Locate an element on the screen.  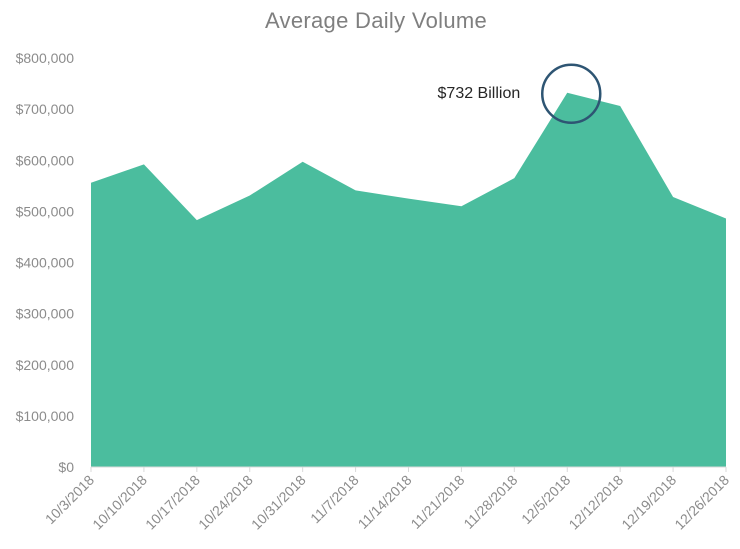
y-tick-label: $400,000 is located at coordinates (45, 263).